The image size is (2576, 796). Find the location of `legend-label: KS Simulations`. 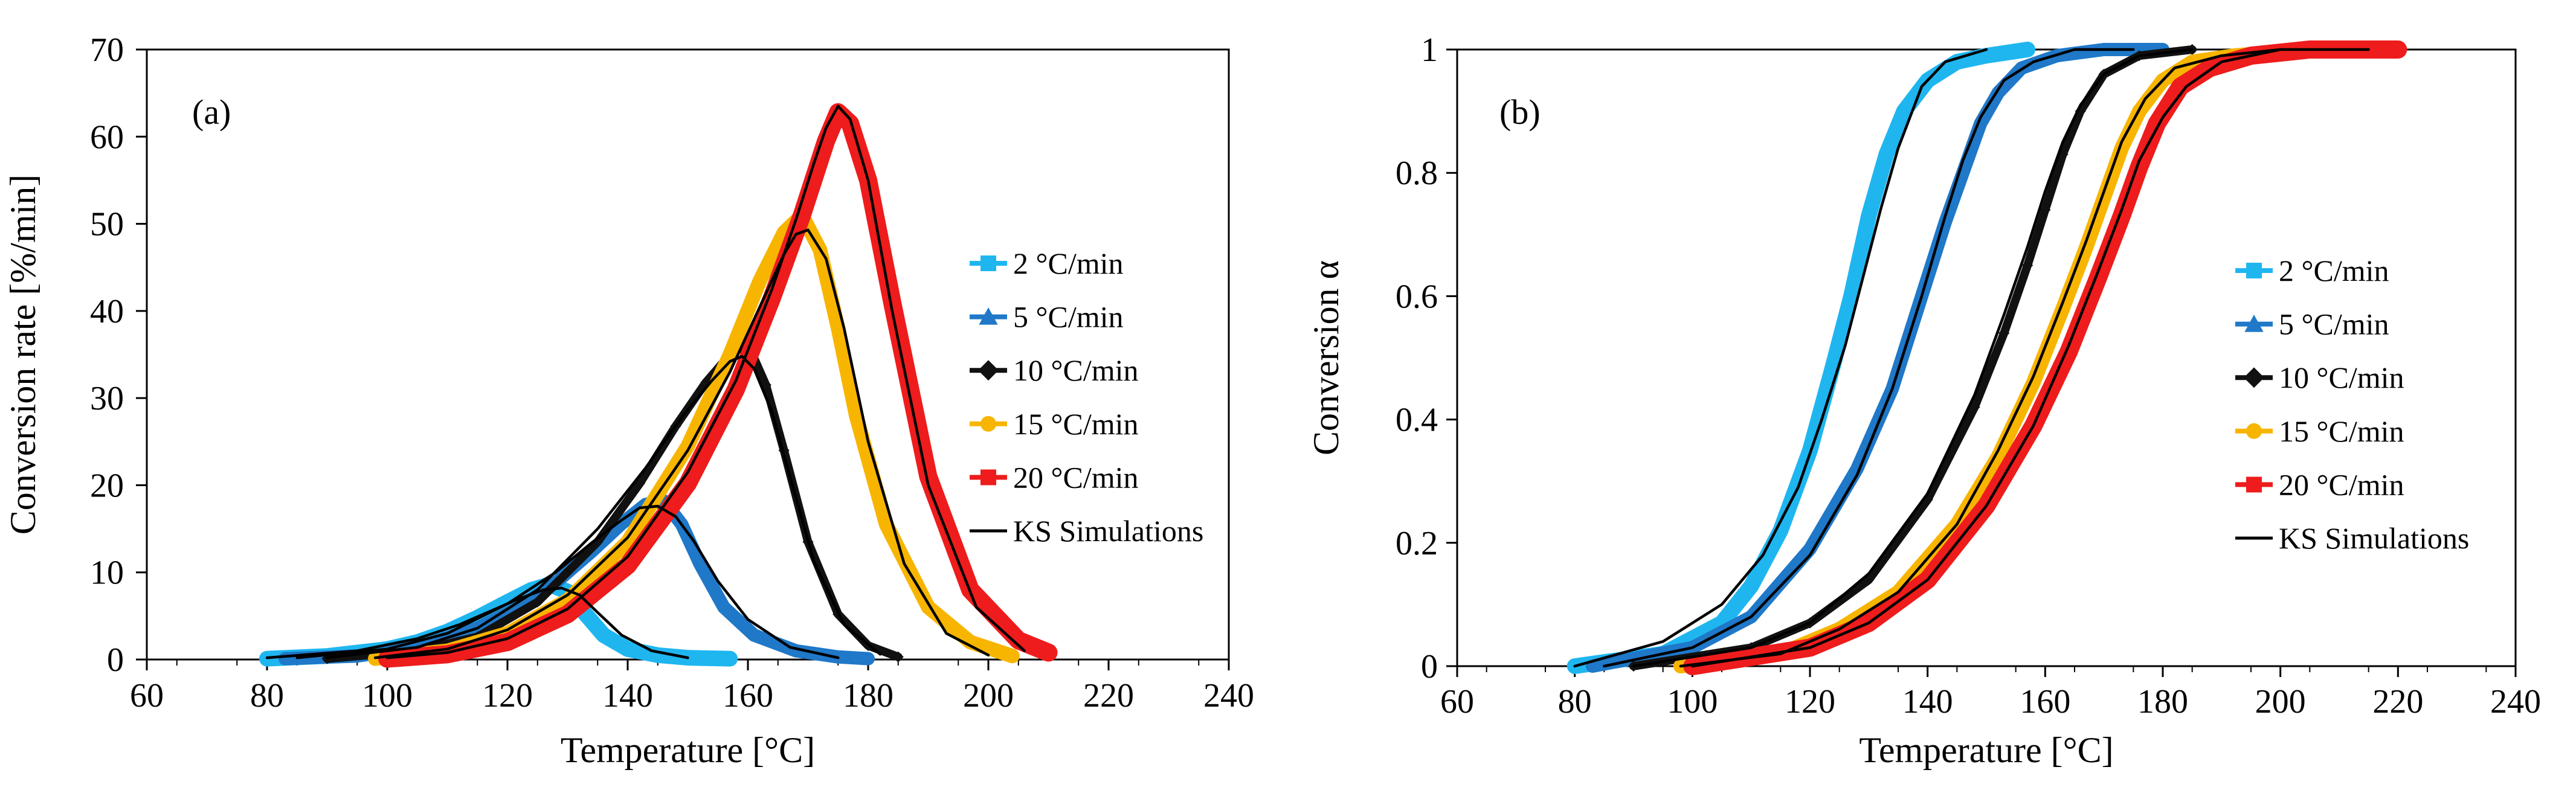

legend-label: KS Simulations is located at coordinates (2374, 538).